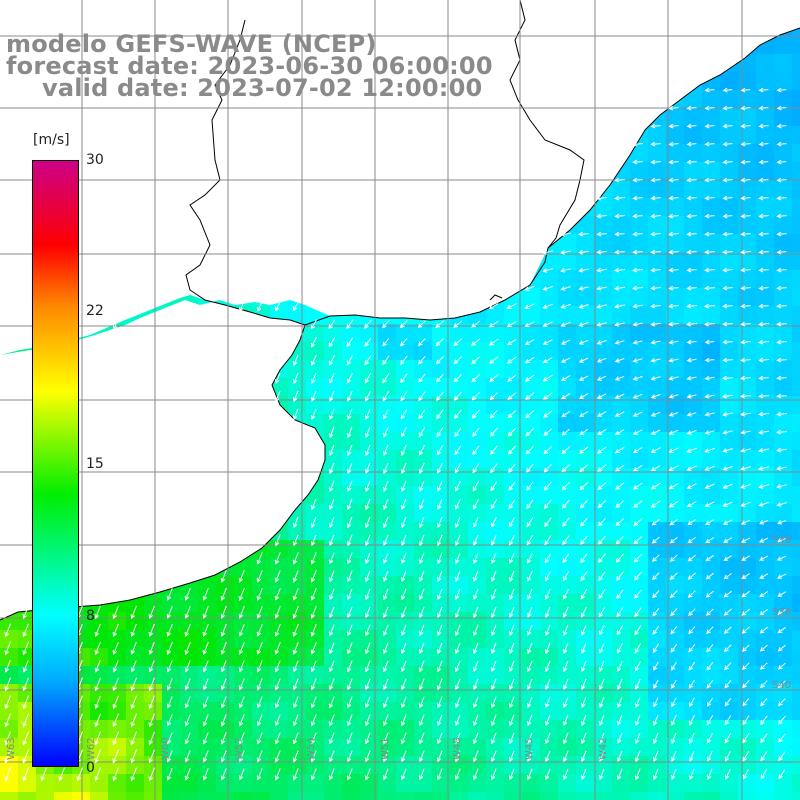  Describe the element at coordinates (165, 748) in the screenshot. I see `lon-label: W60` at that location.